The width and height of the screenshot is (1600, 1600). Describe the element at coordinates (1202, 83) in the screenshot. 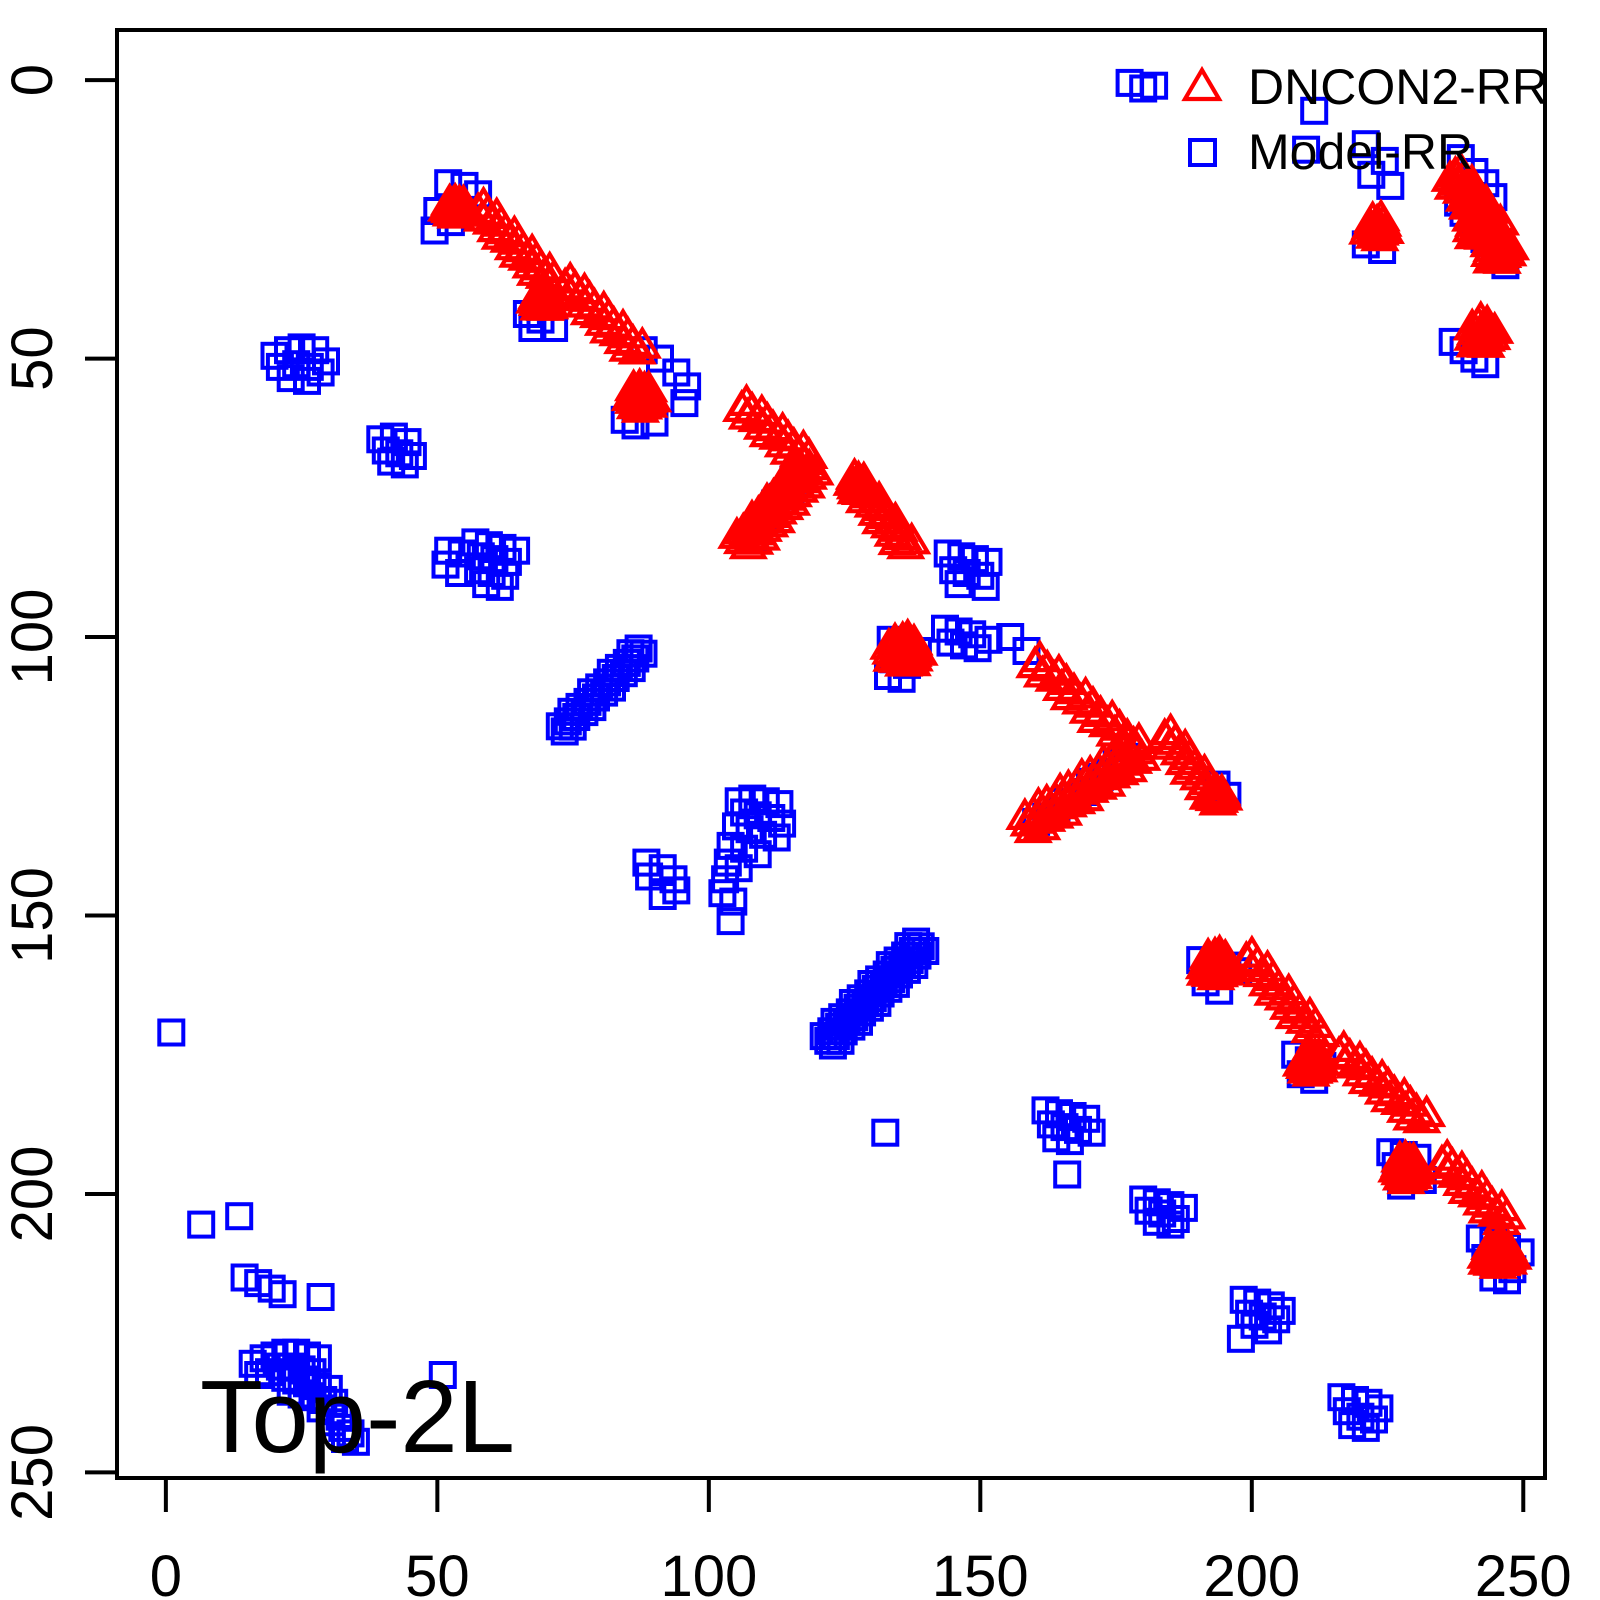

I see `legend-triangle-icon` at that location.